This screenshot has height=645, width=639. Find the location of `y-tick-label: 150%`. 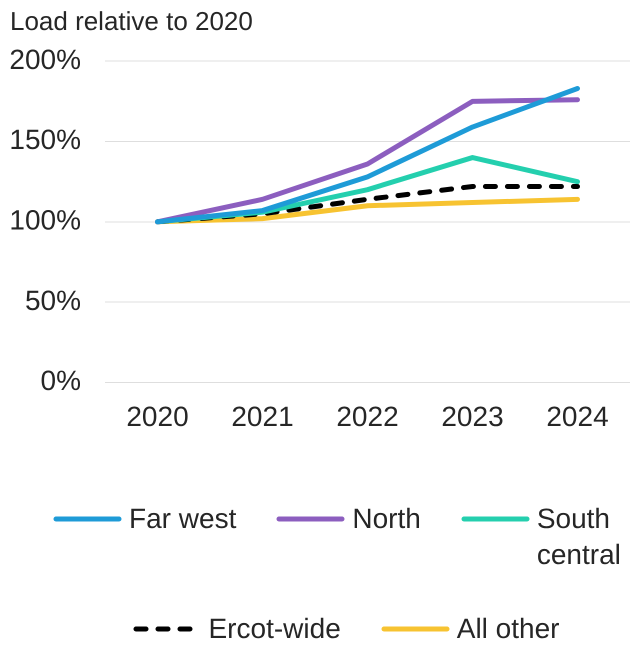

y-tick-label: 150% is located at coordinates (45, 140).